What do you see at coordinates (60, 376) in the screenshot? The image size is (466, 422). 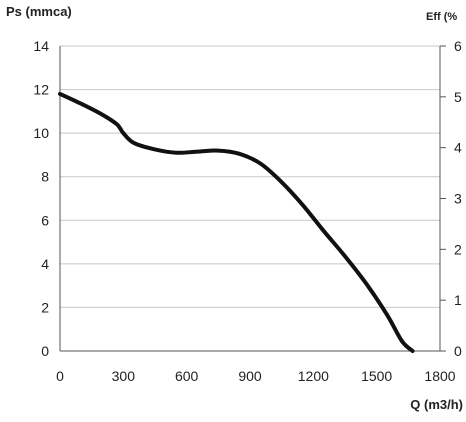 I see `x-tick-label-0: 0` at bounding box center [60, 376].